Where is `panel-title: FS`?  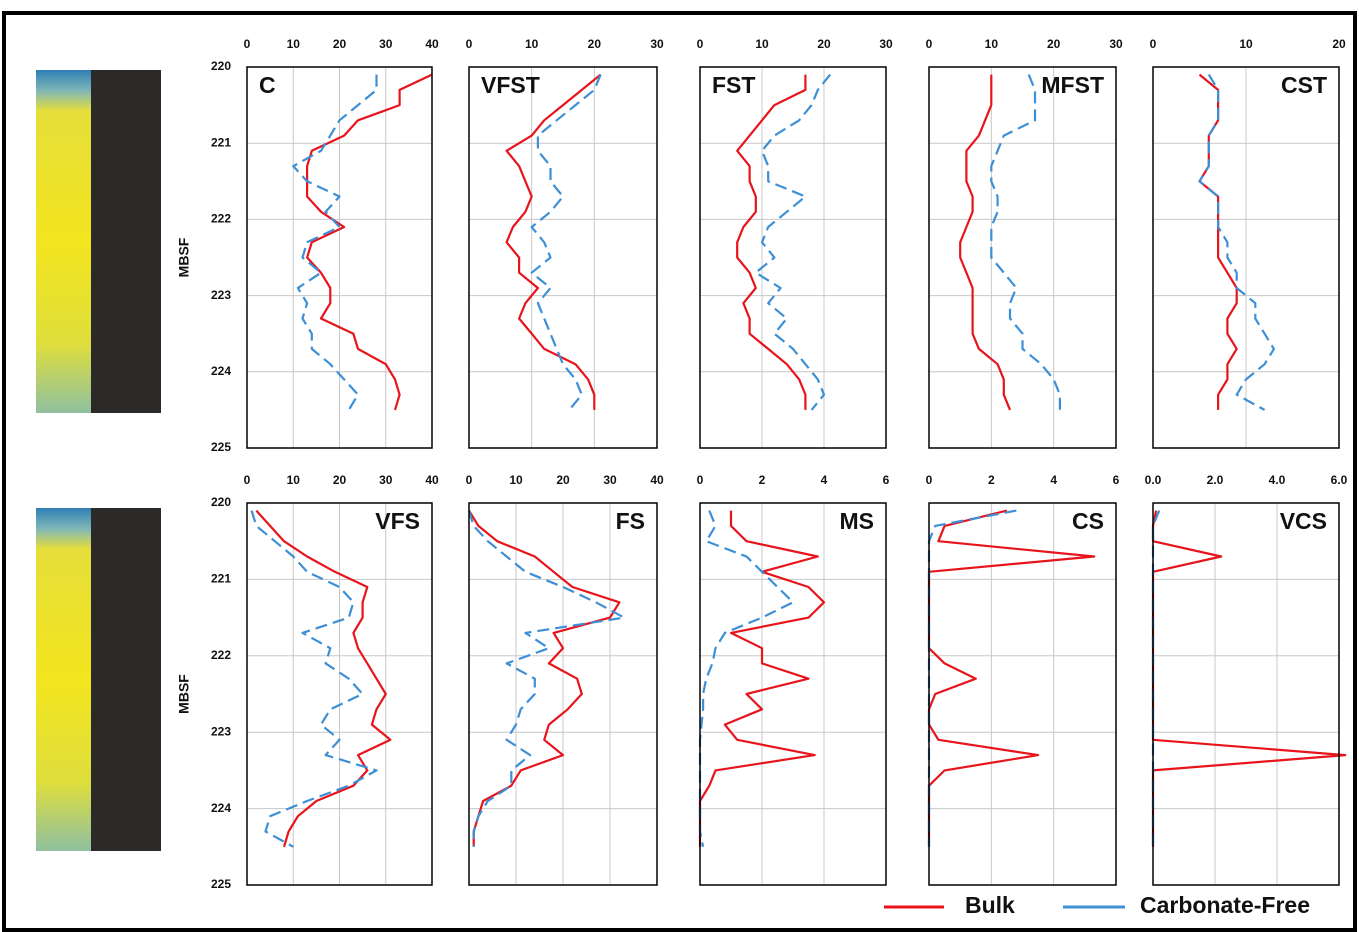 panel-title: FS is located at coordinates (630, 521).